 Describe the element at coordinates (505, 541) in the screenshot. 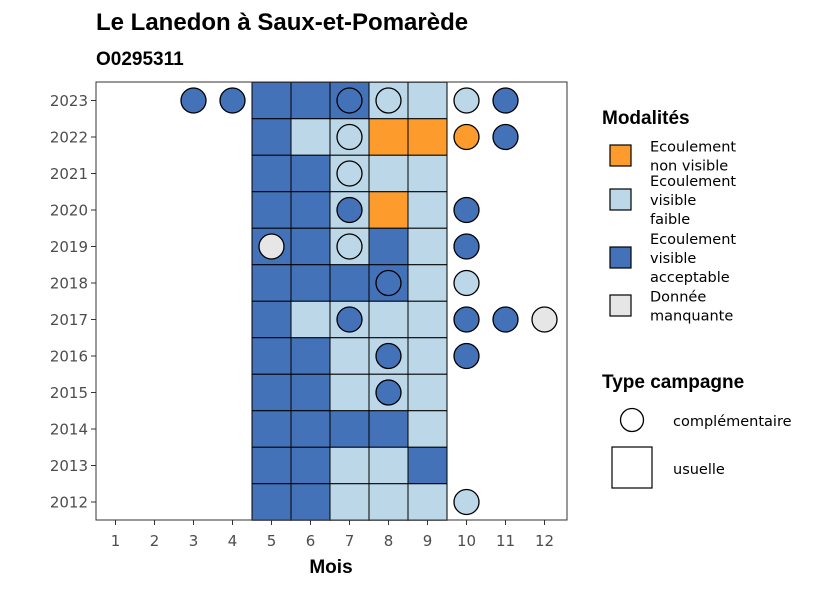

I see `x-tick-label: 11` at that location.